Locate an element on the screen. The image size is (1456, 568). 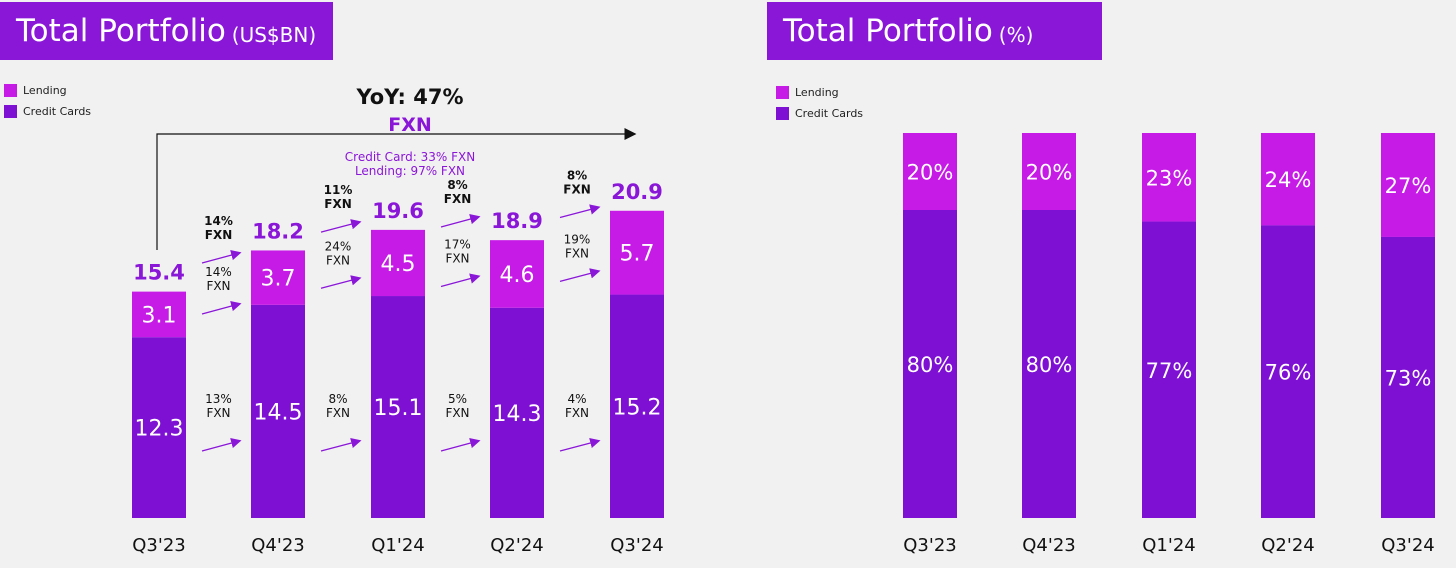
yoy-note-credit-card: Credit Card: 33% FXN is located at coordinates (410, 157).